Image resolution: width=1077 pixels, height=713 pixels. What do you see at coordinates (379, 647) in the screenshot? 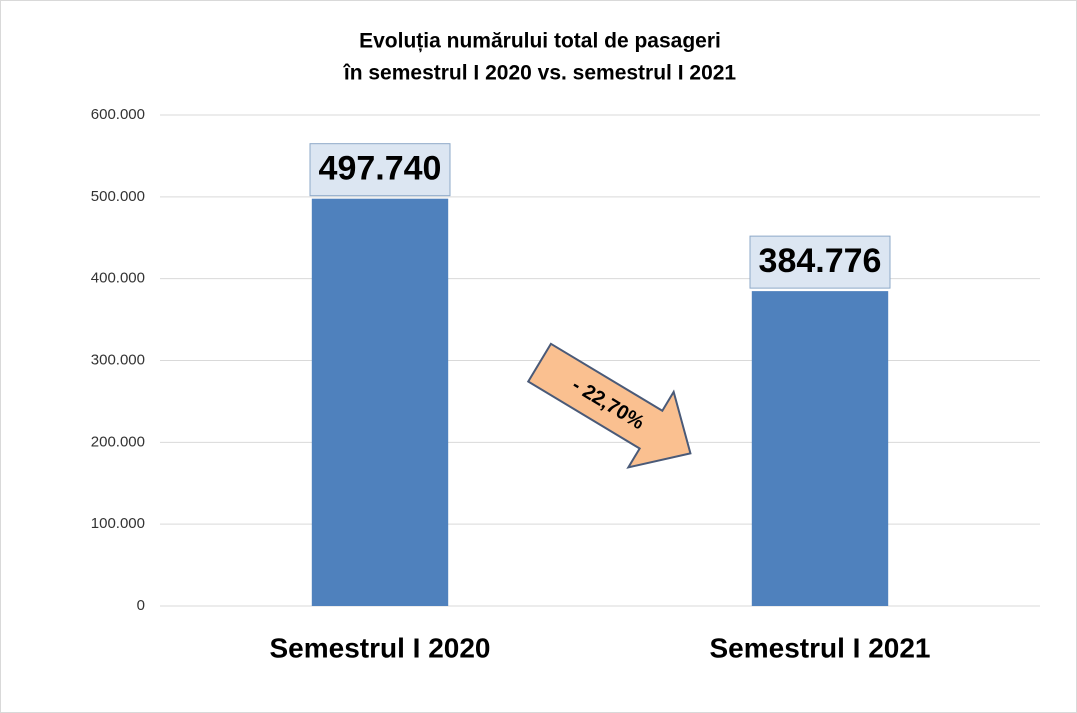
I see `x-tick-label: Semestrul I 2020` at bounding box center [379, 647].